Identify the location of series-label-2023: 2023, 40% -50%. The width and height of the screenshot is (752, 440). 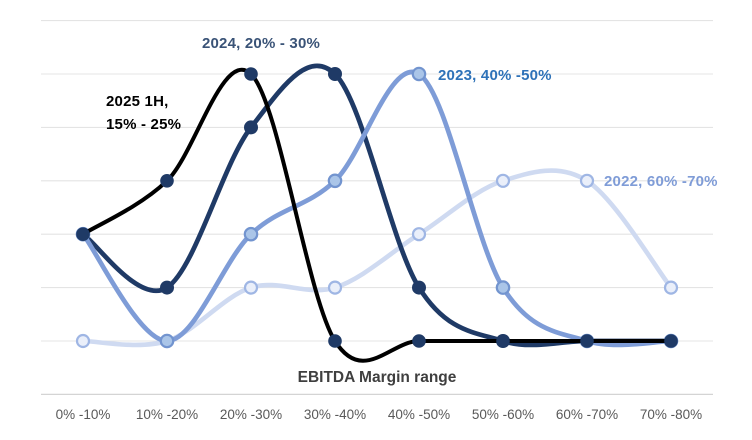
(495, 75).